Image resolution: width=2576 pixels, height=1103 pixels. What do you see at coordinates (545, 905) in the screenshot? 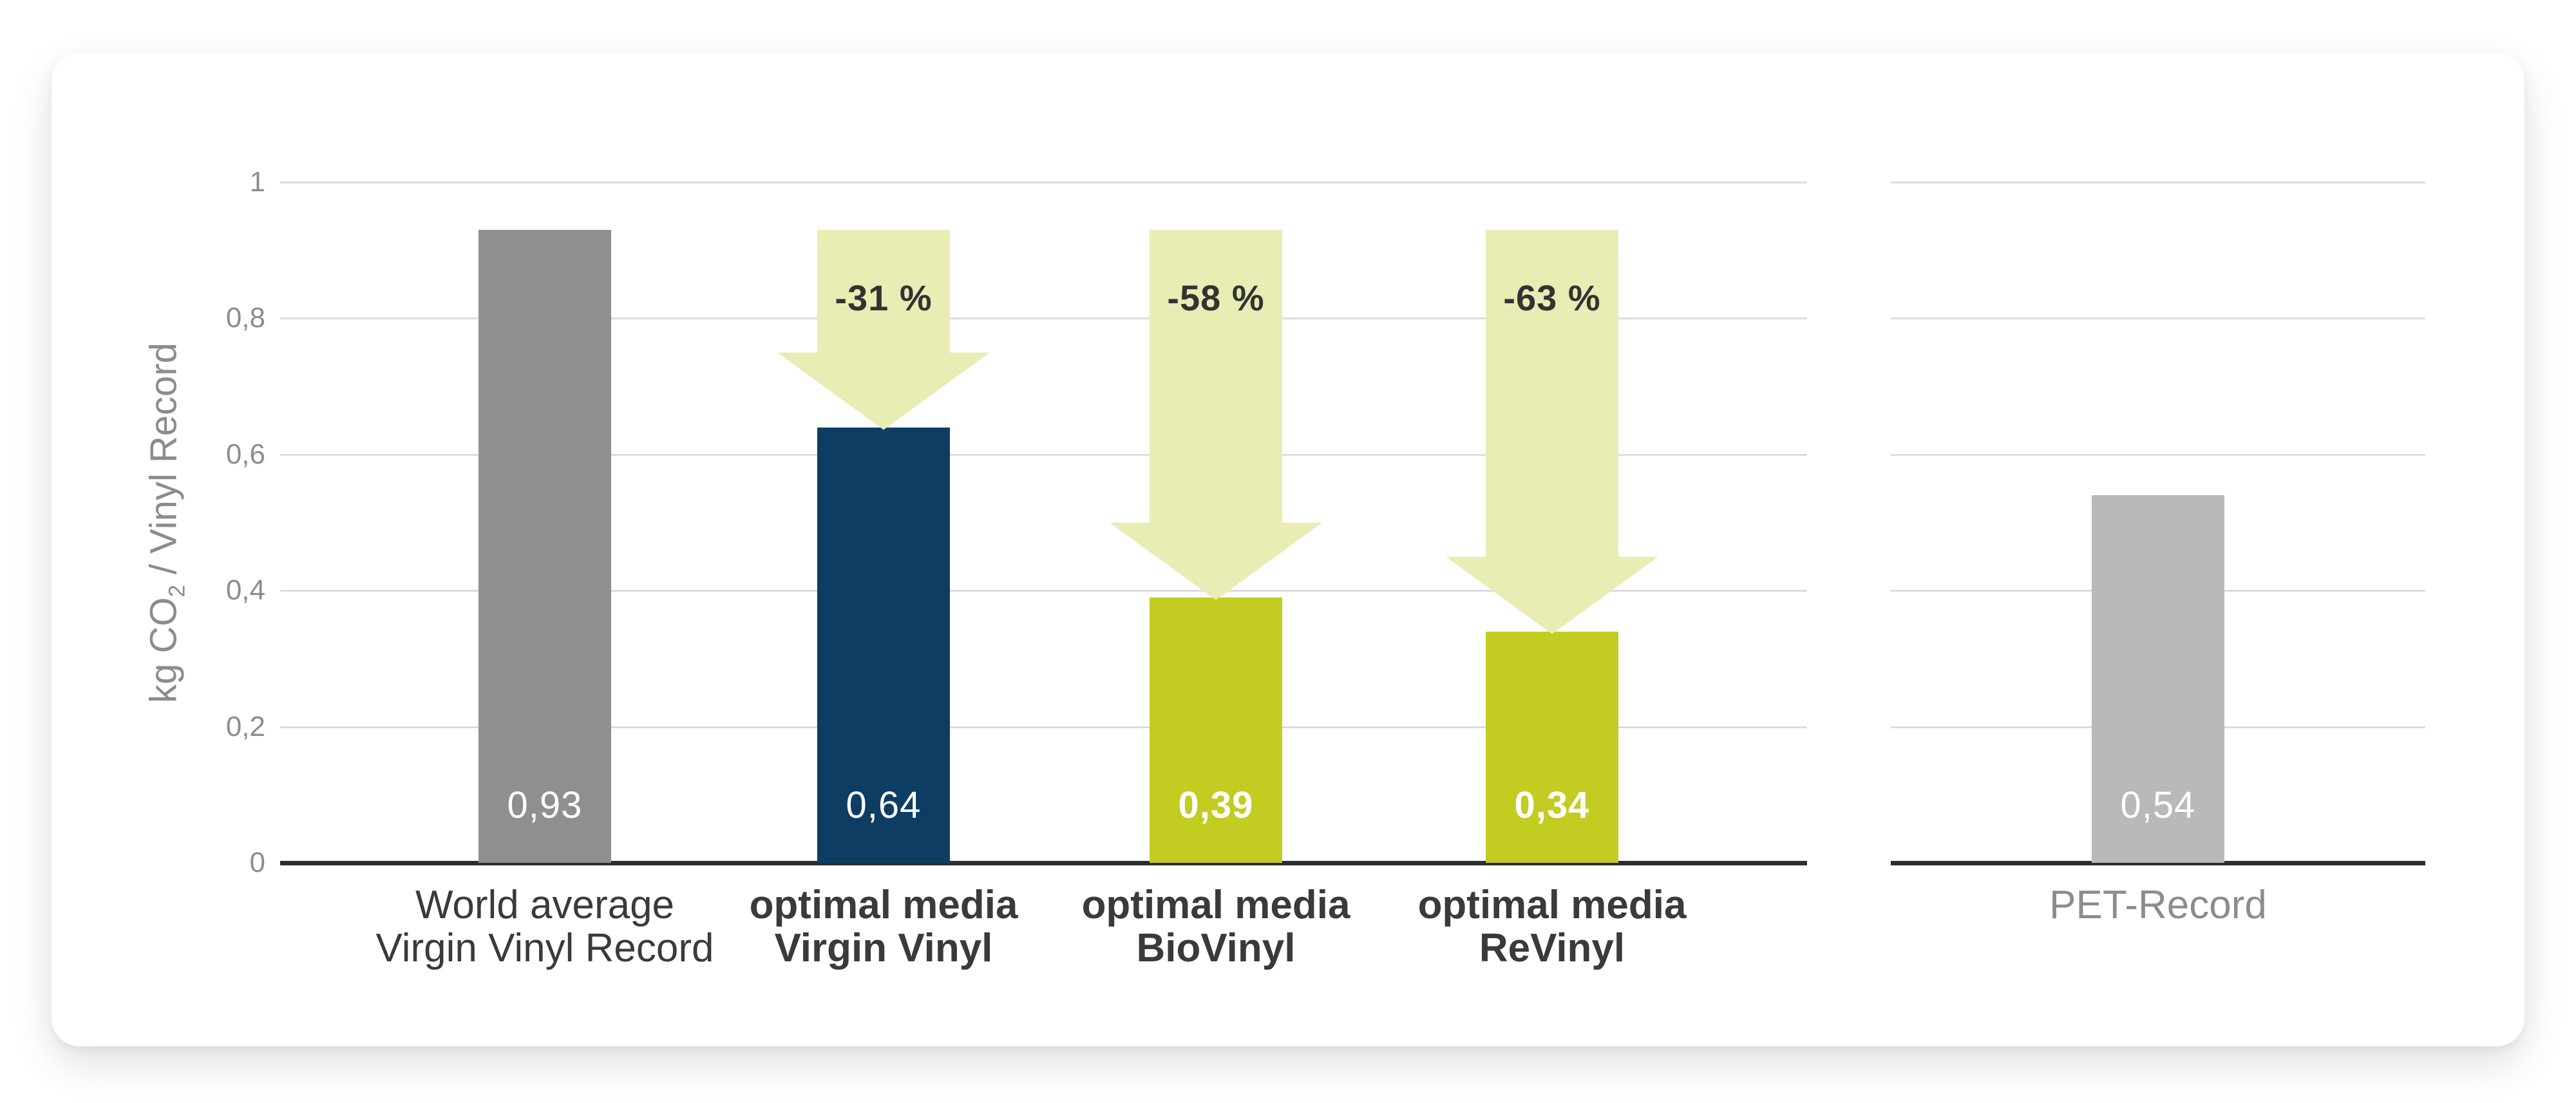
I see `category-label-line: World average` at bounding box center [545, 905].